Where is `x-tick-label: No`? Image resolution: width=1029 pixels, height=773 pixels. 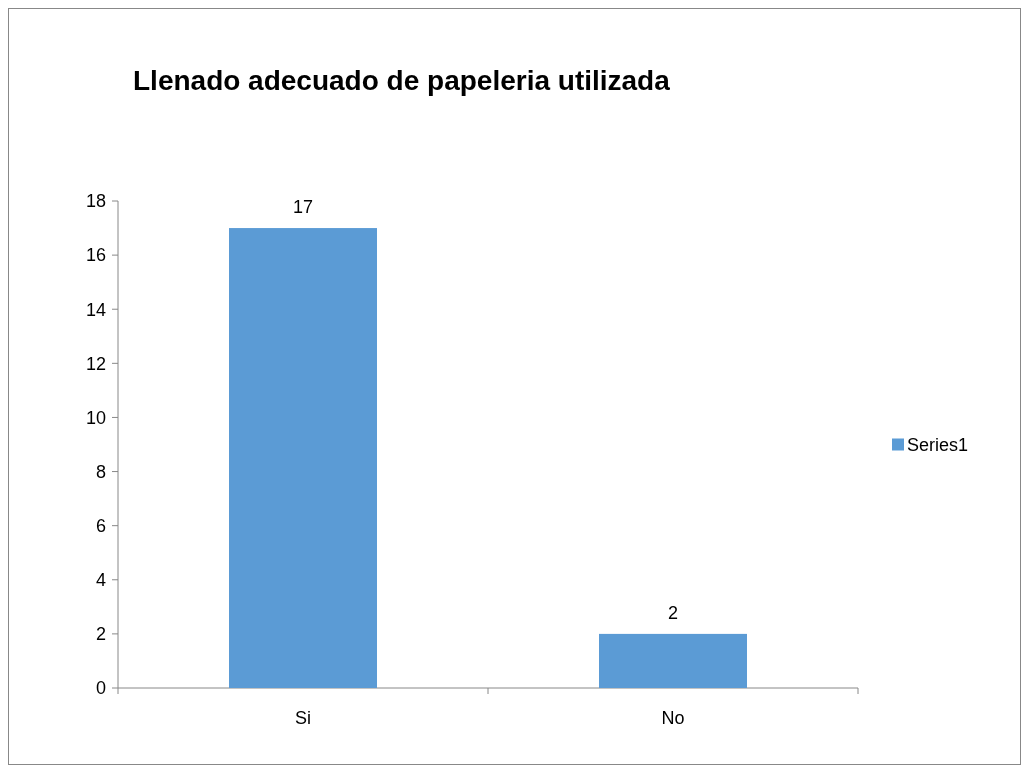 x-tick-label: No is located at coordinates (673, 718).